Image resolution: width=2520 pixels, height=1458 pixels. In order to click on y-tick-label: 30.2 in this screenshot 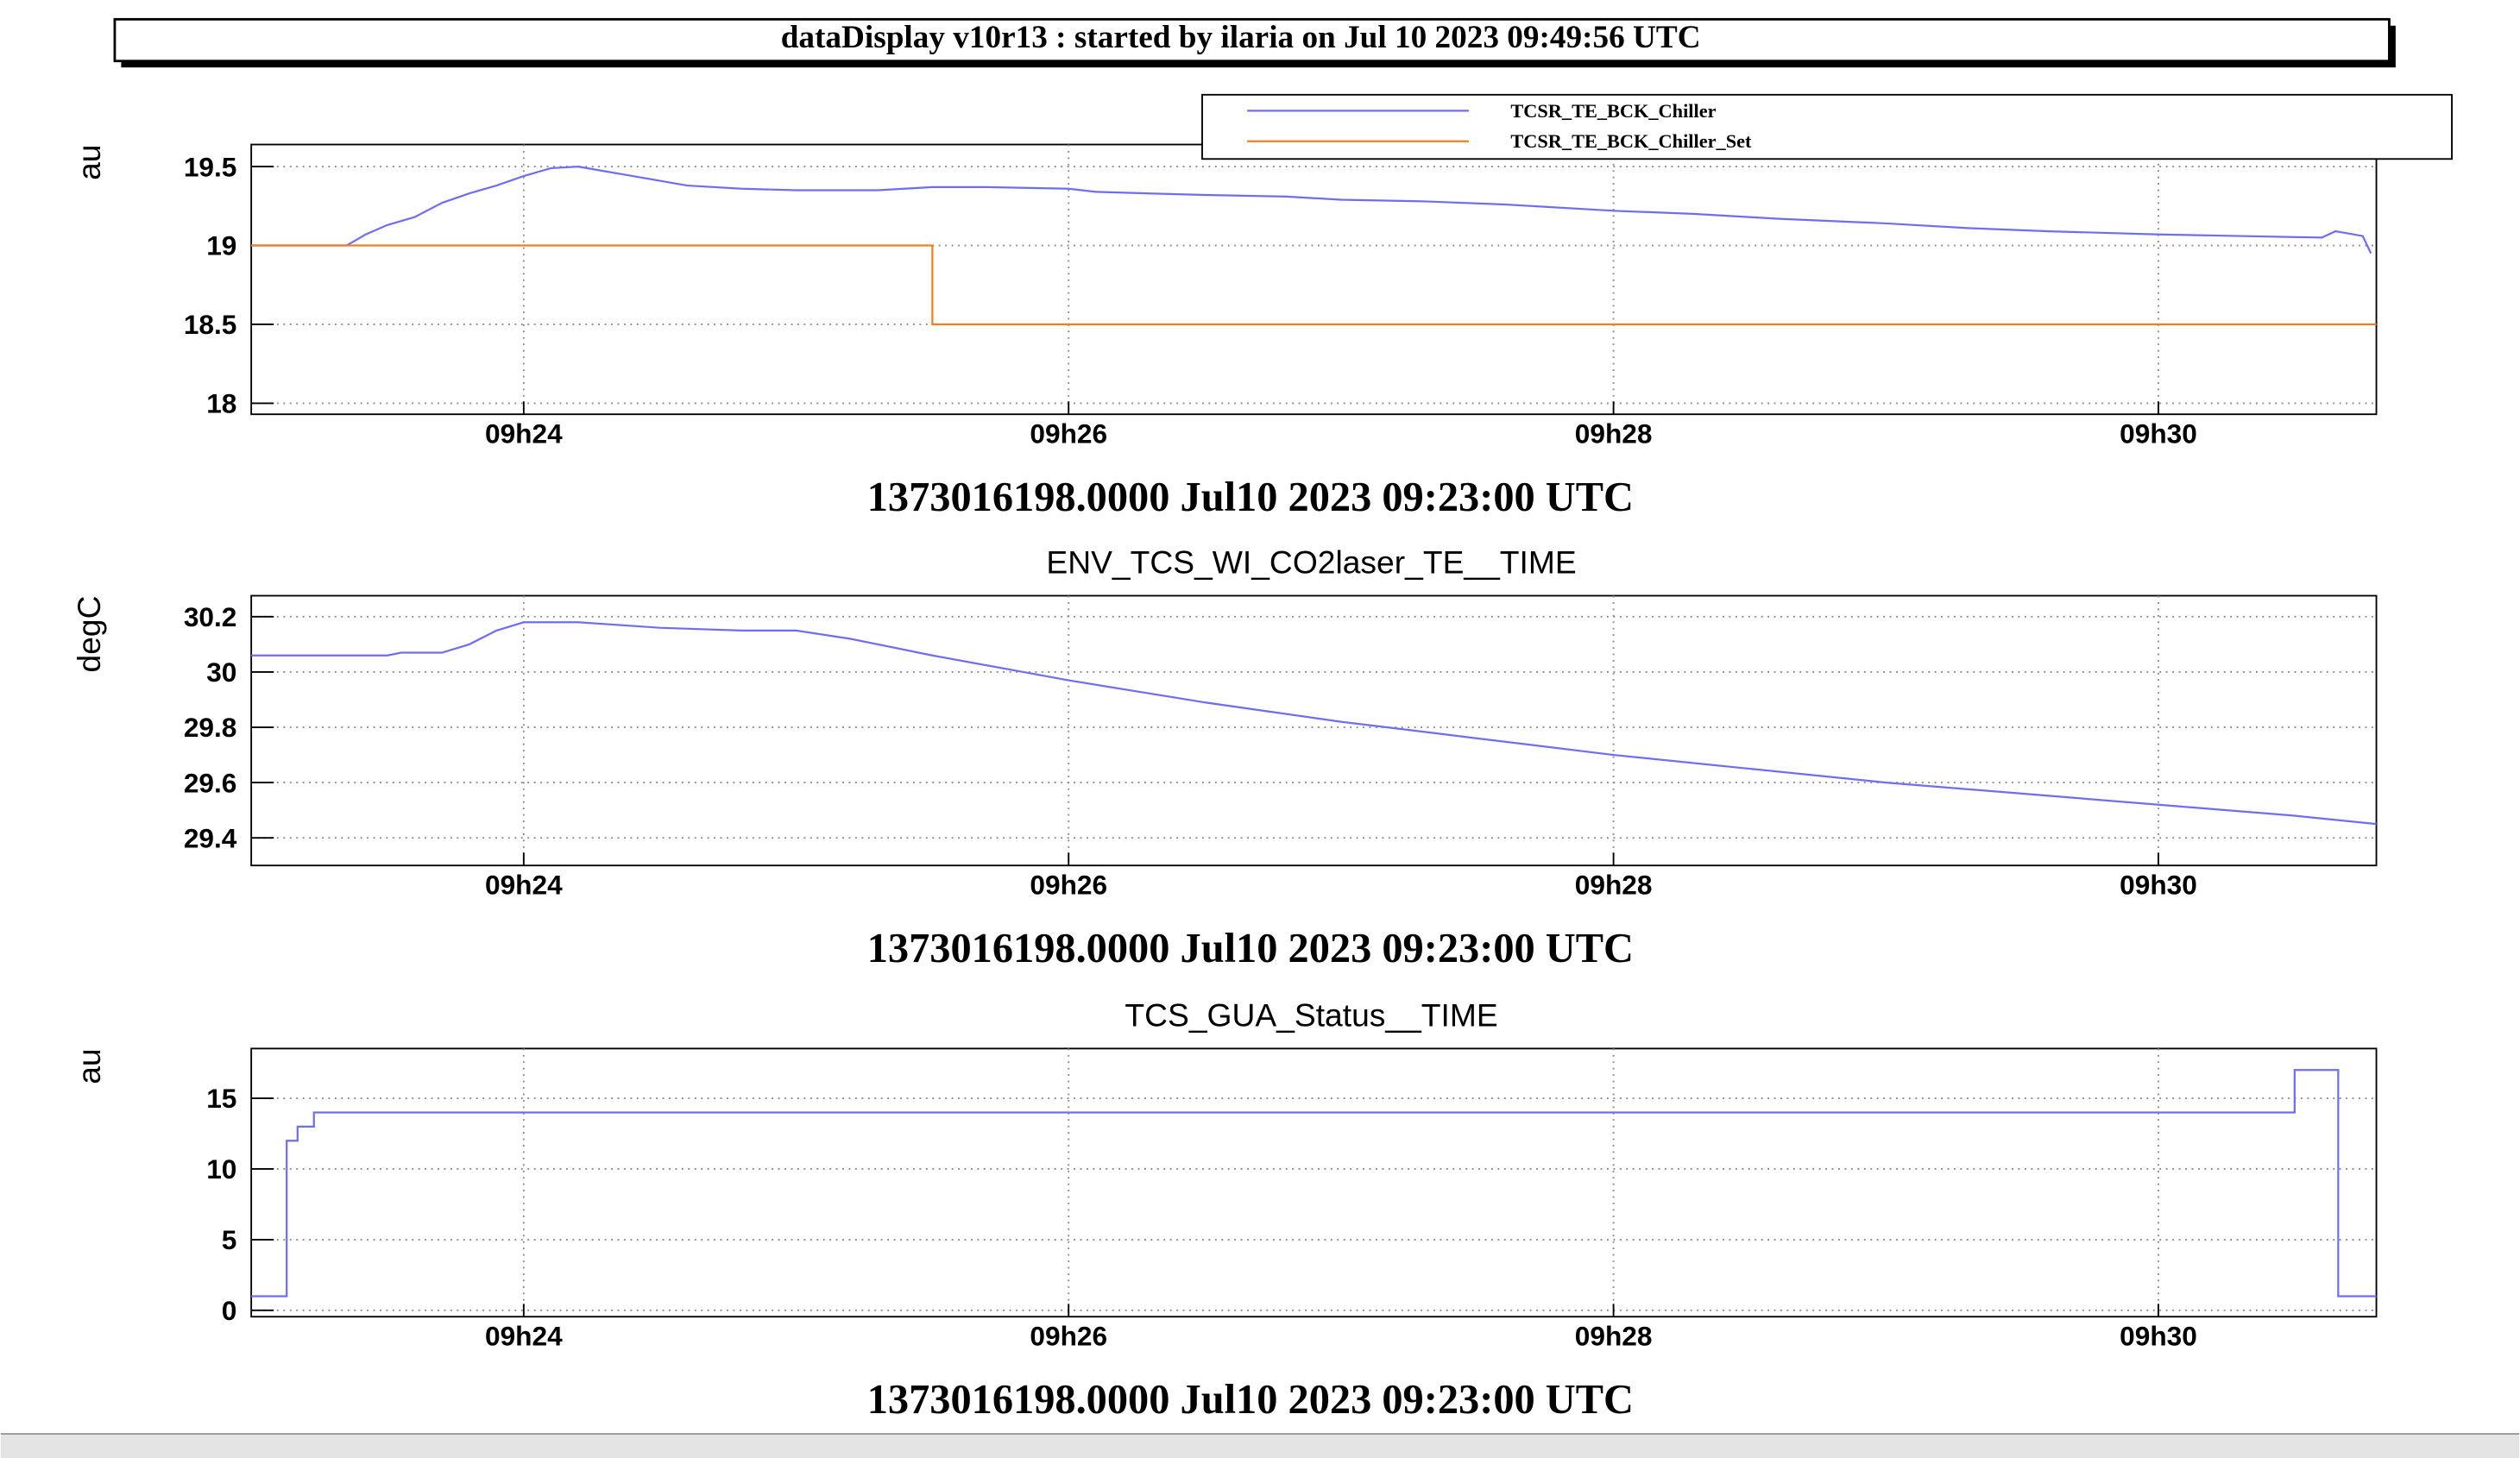, I will do `click(211, 617)`.